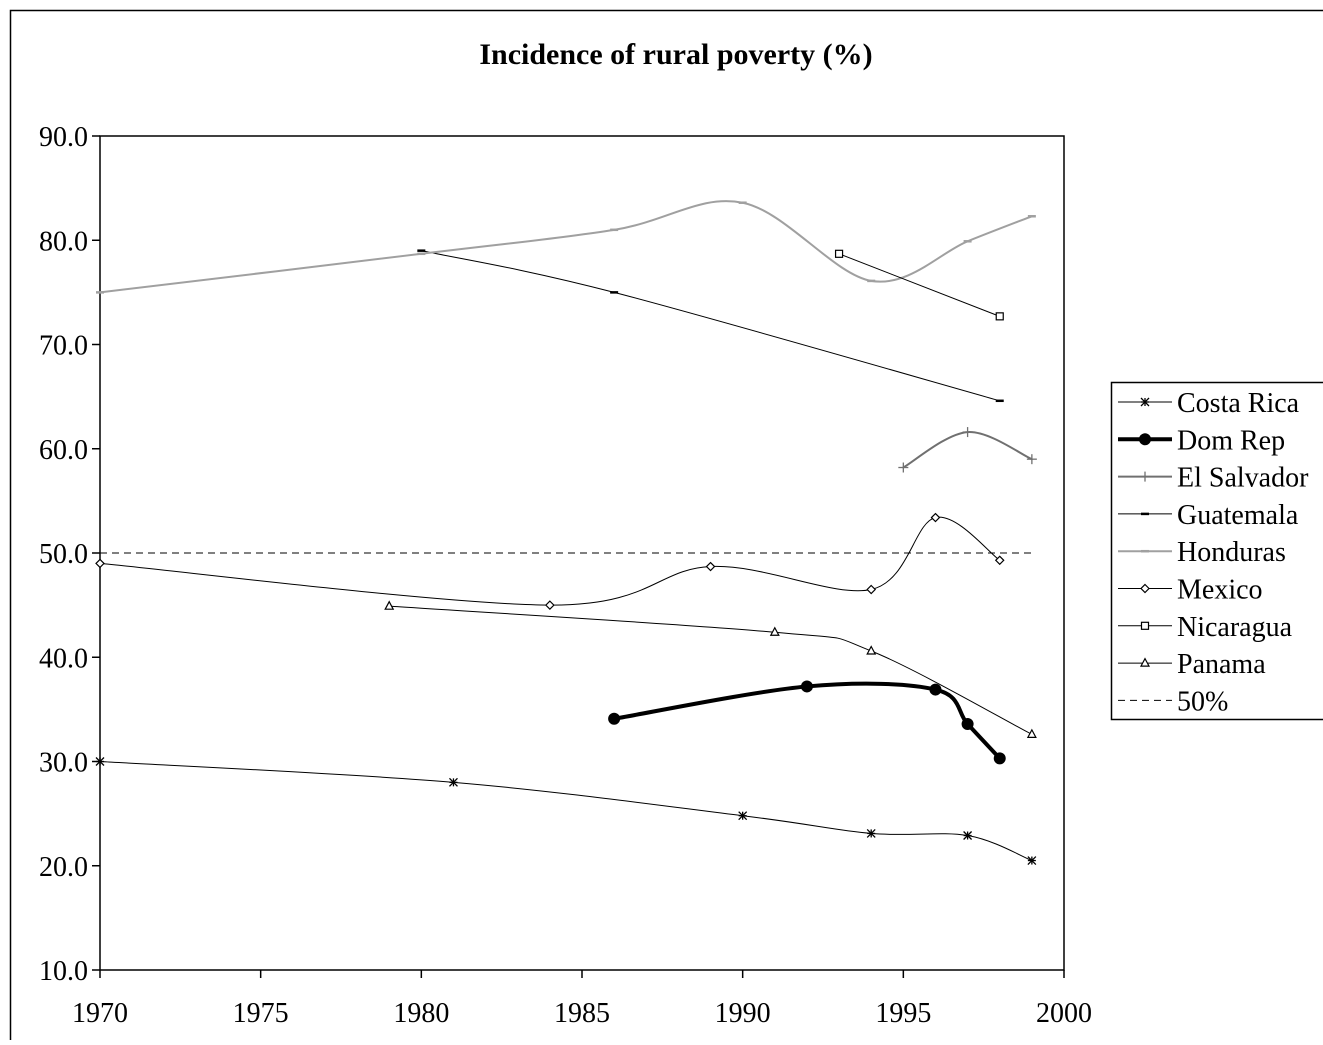 The width and height of the screenshot is (1323, 1045). Describe the element at coordinates (63, 346) in the screenshot. I see `y-tick-label: 70.0` at that location.